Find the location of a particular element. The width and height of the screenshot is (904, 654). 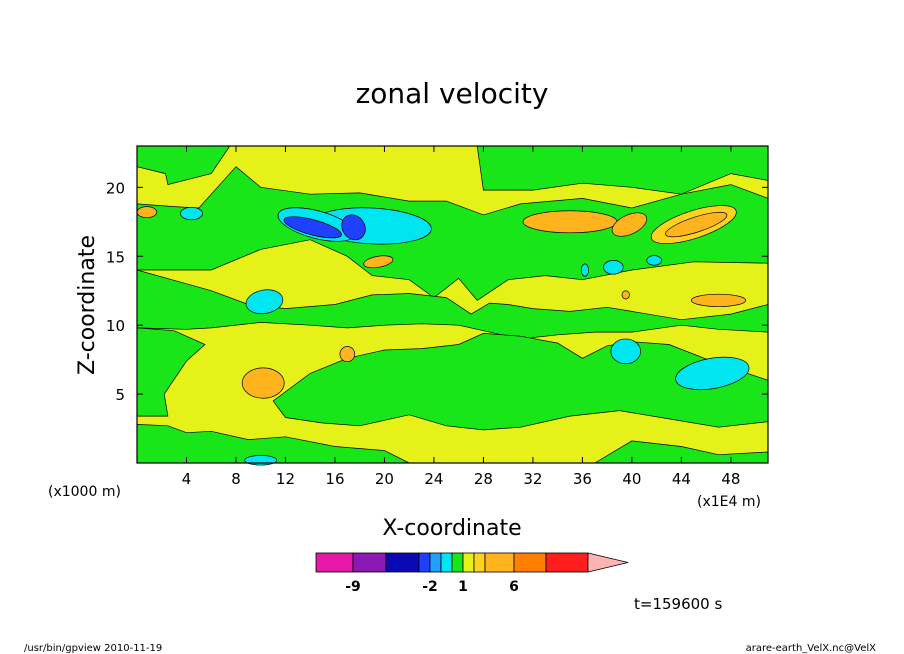

region-green-left-lower is located at coordinates (171, 372).